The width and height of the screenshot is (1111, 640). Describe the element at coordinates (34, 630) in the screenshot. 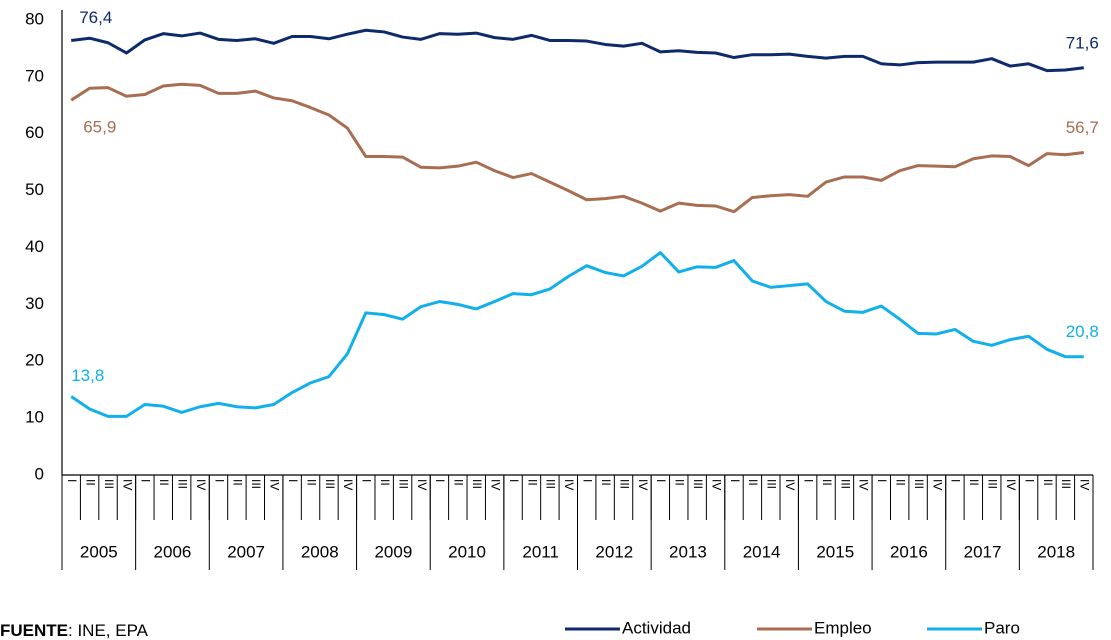

I see `source-label: FUENTE` at that location.